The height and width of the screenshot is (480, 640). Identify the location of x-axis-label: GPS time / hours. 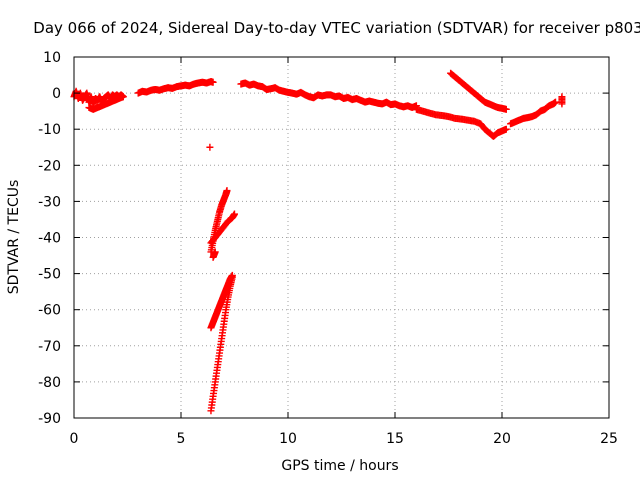
(339, 466).